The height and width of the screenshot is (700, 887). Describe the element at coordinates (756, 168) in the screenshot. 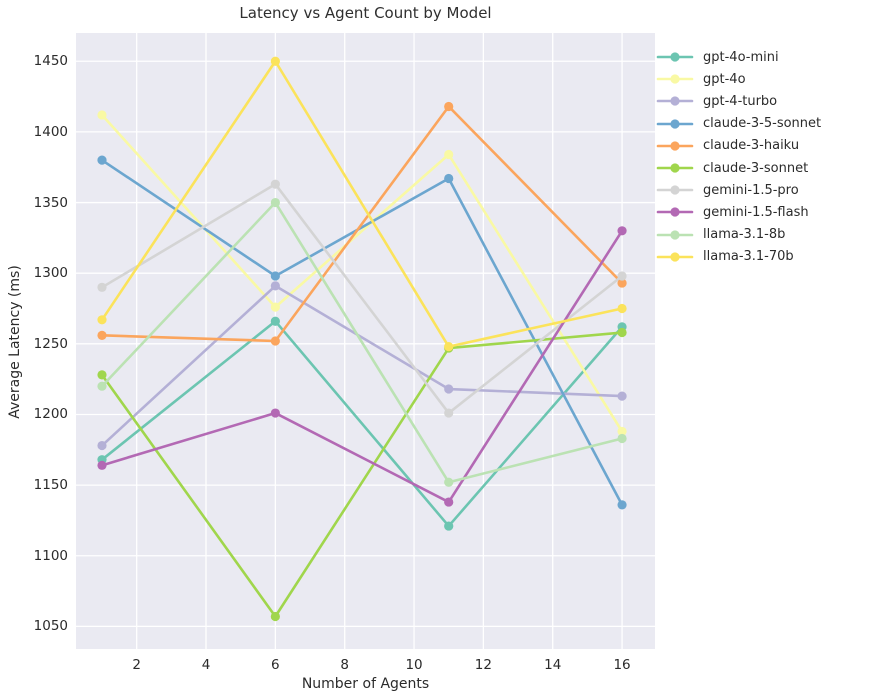

I see `legend-label: claude-3-sonnet` at that location.